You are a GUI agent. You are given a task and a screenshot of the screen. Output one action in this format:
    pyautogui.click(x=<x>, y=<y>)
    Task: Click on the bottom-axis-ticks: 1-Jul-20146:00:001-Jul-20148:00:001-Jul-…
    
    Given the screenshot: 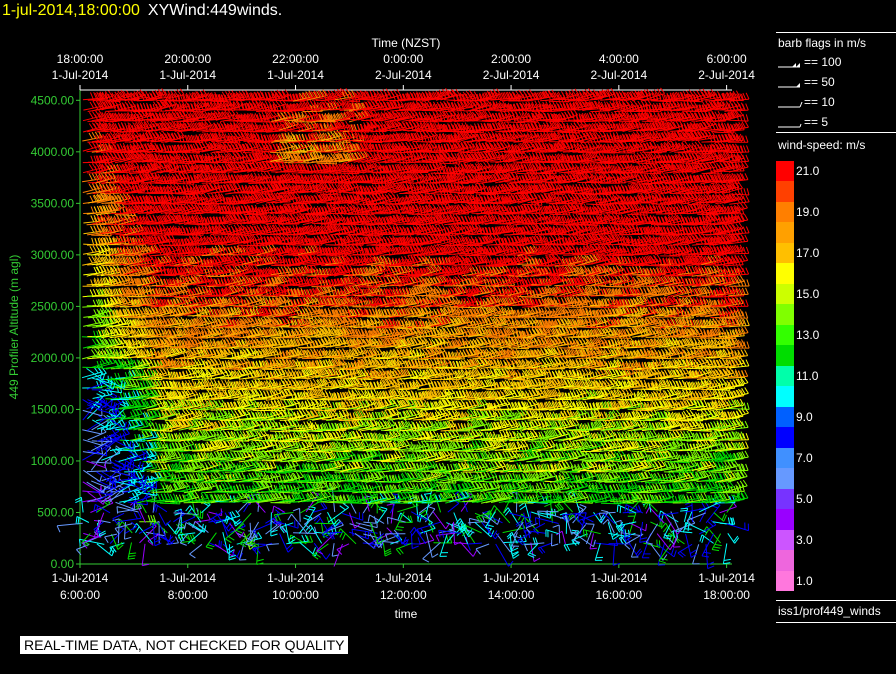 What is the action you would take?
    pyautogui.click(x=404, y=583)
    